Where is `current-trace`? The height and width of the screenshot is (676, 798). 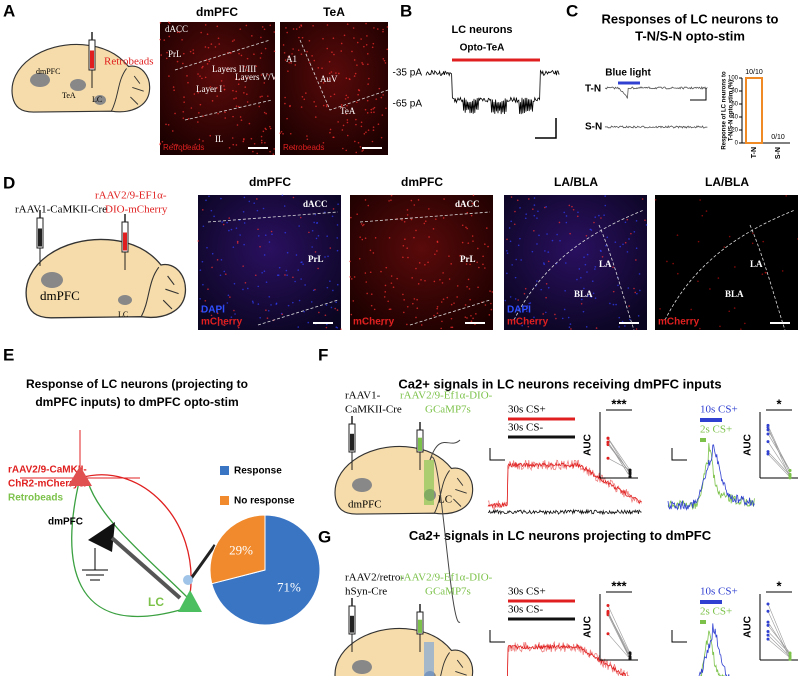 current-trace is located at coordinates (492, 92).